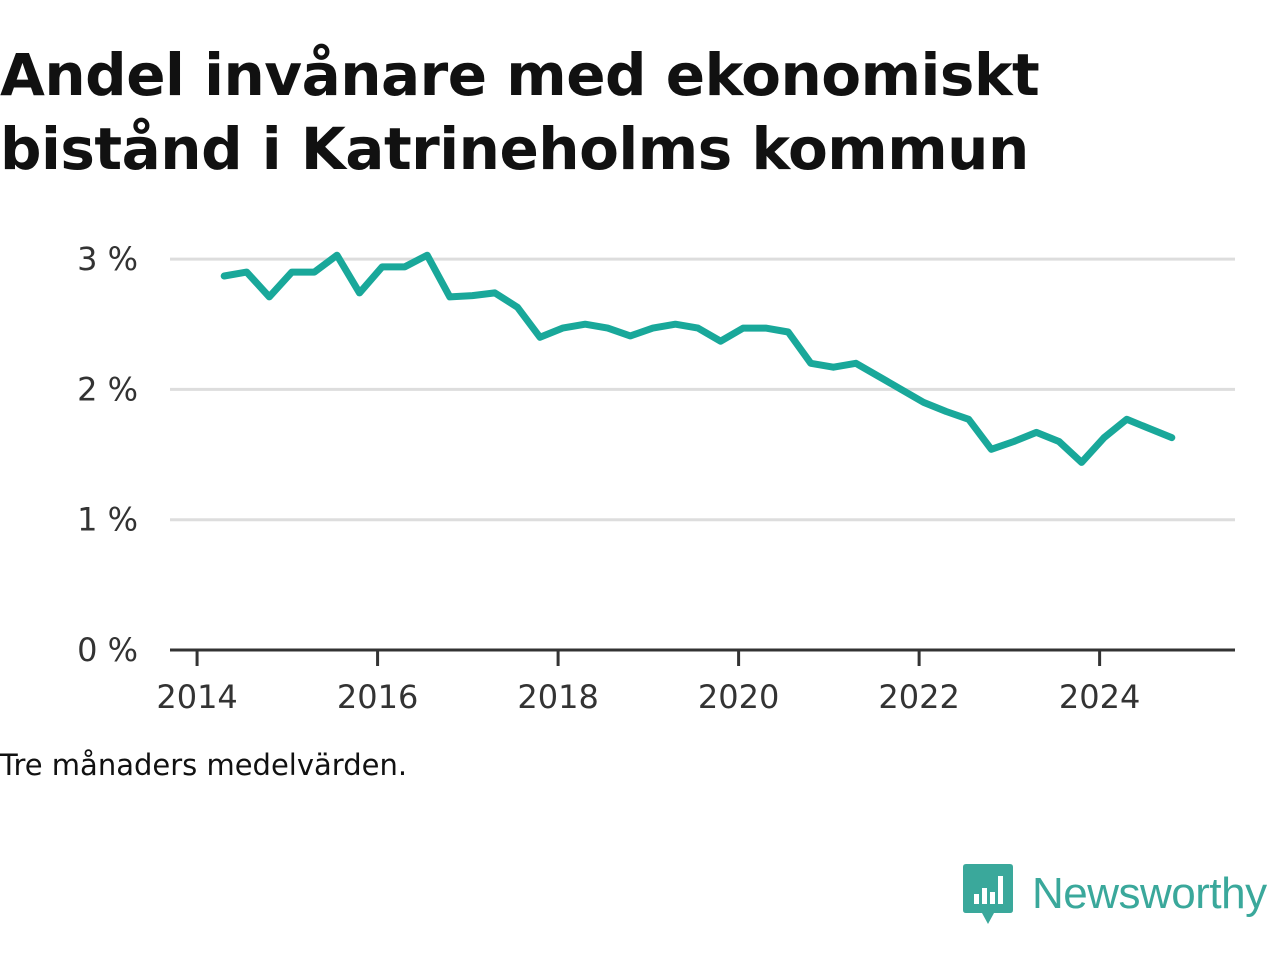 The image size is (1280, 960). Describe the element at coordinates (1099, 697) in the screenshot. I see `x-tick-label: 2024` at that location.